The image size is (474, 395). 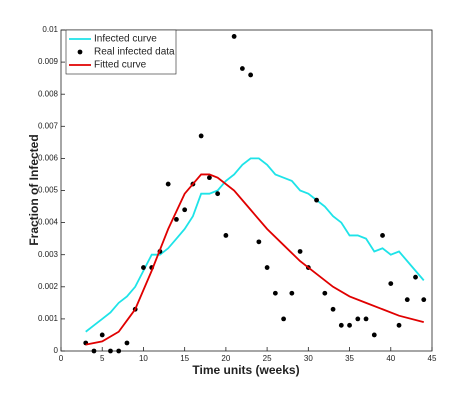 What do you see at coordinates (50, 29) in the screenshot?
I see `y-tick-label: 0.01` at bounding box center [50, 29].